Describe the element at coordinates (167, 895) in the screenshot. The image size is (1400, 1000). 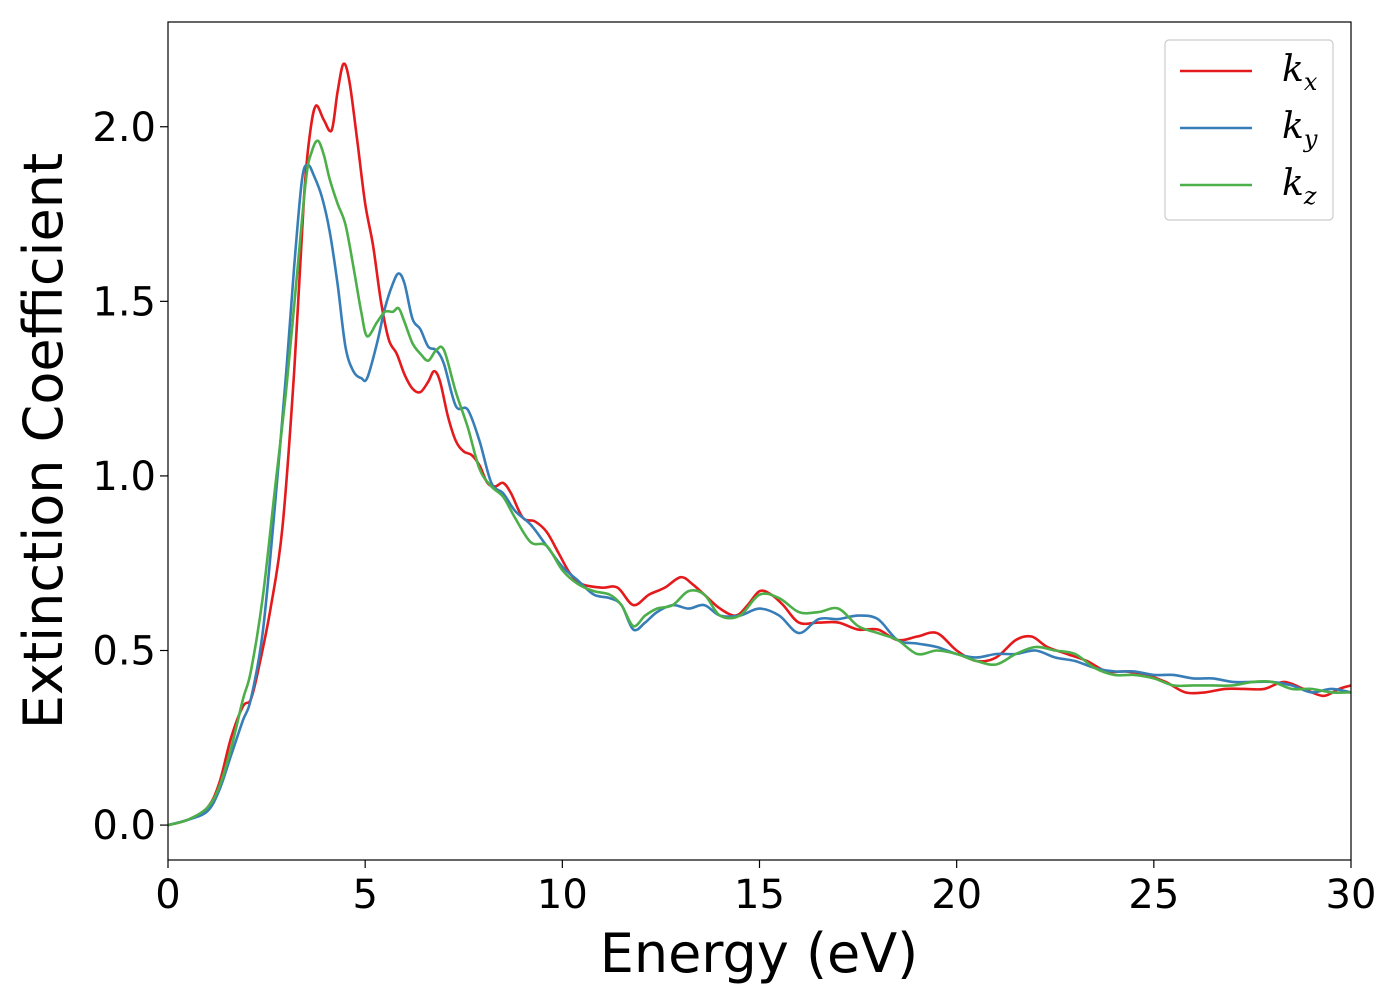
I see `x-tick-label: 0` at that location.